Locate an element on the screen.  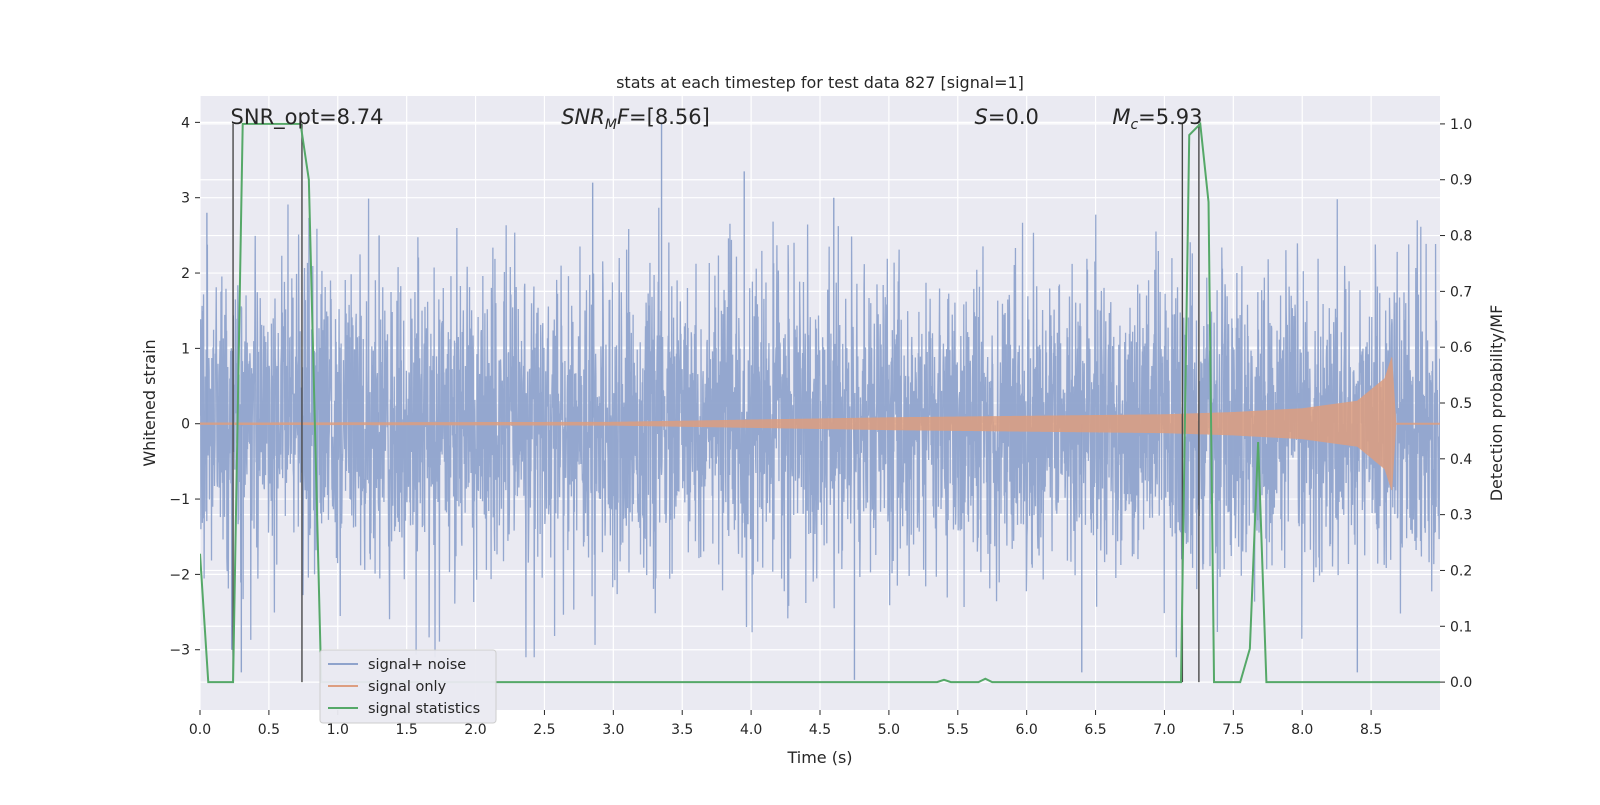
x-tick-label: 0.5 is located at coordinates (269, 730).